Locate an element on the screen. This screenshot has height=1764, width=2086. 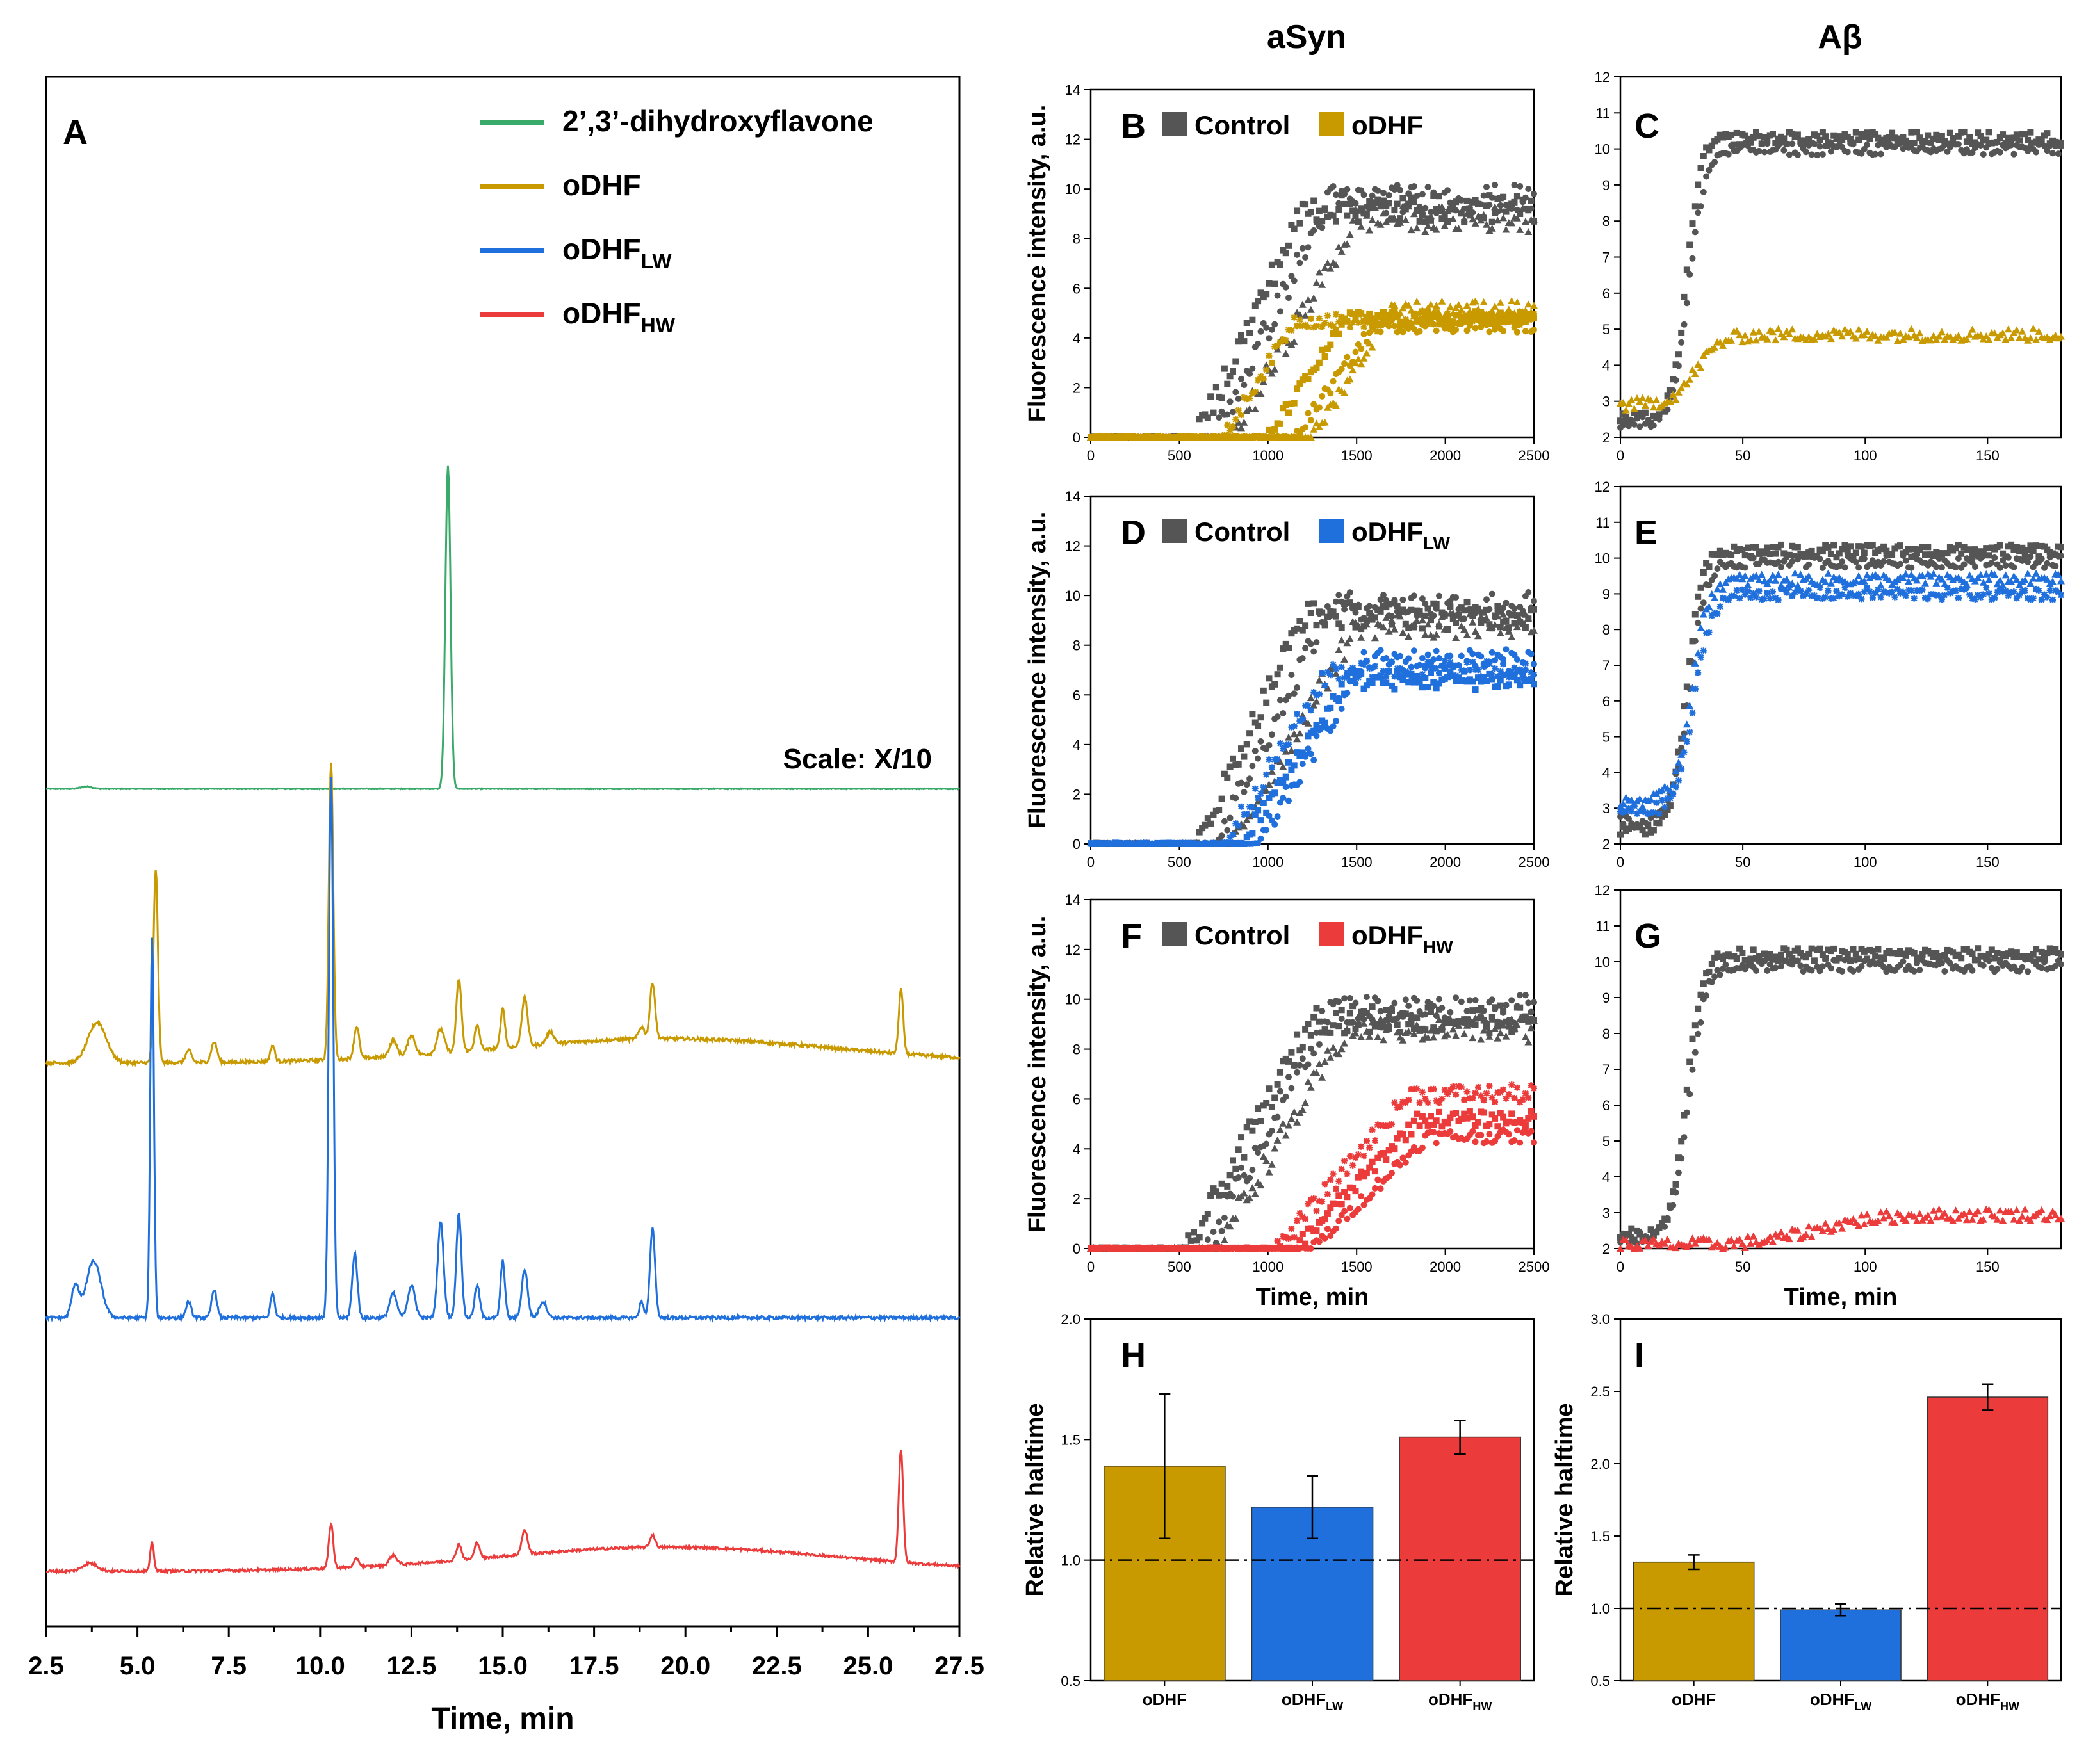
panel-a-legend-label-2: oDHFLW is located at coordinates (617, 252).